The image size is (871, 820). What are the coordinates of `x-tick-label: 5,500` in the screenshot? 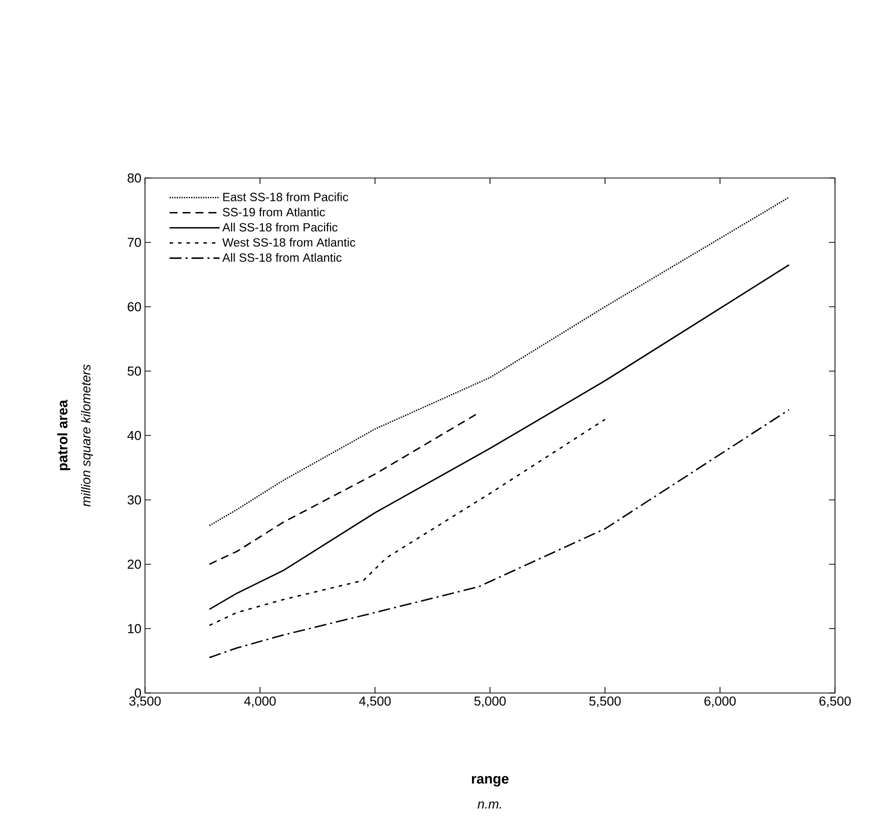 It's located at (605, 702).